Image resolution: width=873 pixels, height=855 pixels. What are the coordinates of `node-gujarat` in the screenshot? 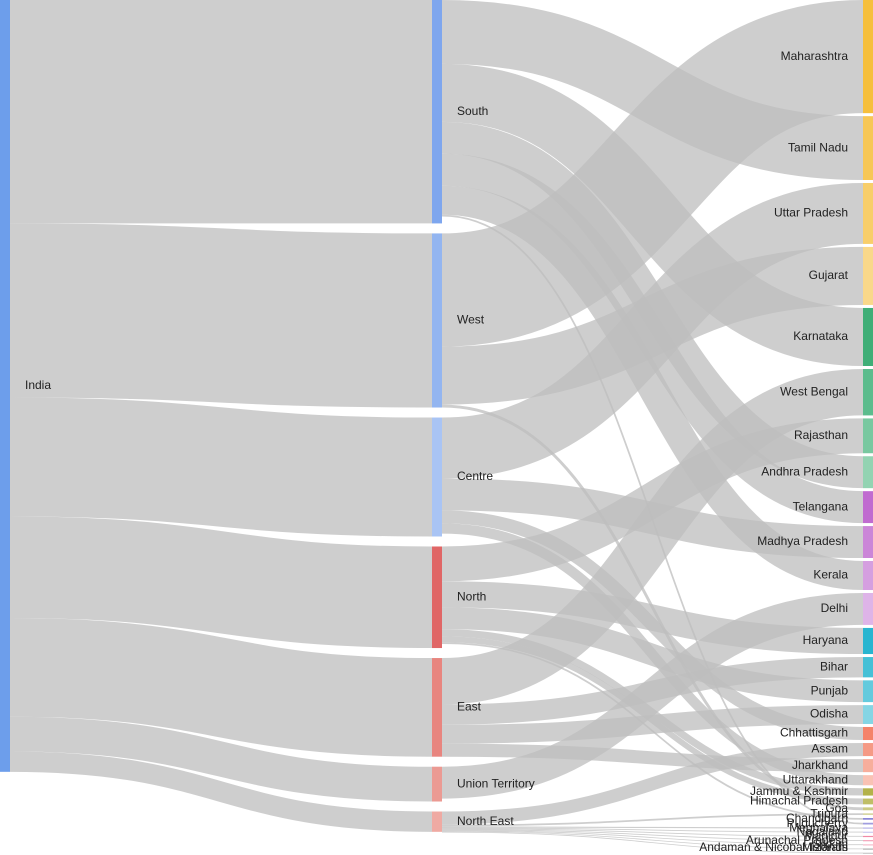 It's located at (868, 275).